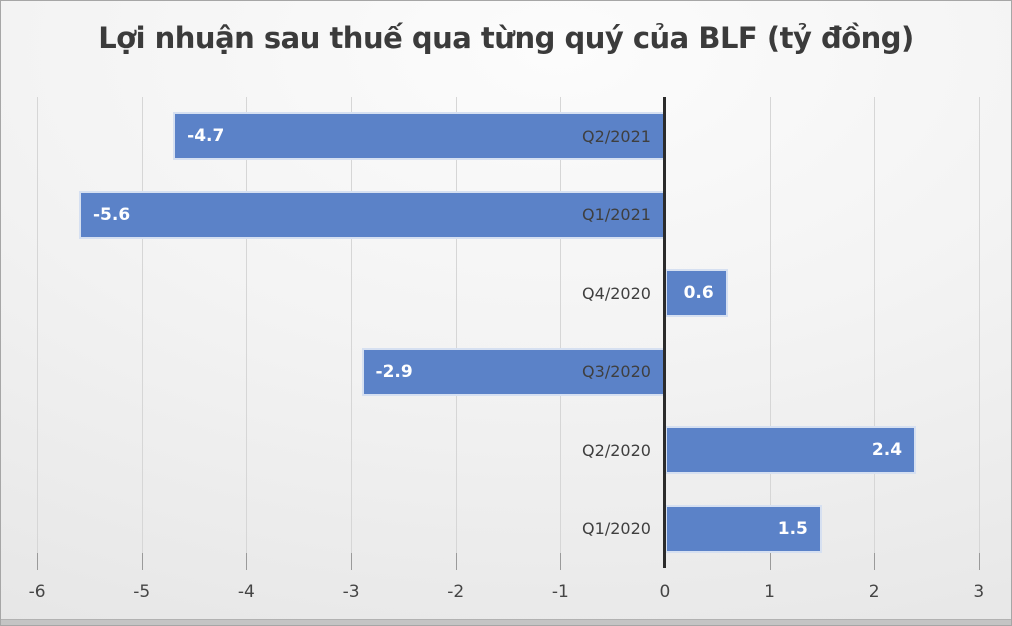 The height and width of the screenshot is (626, 1012). Describe the element at coordinates (372, 214) in the screenshot. I see `bar: -5.6` at that location.